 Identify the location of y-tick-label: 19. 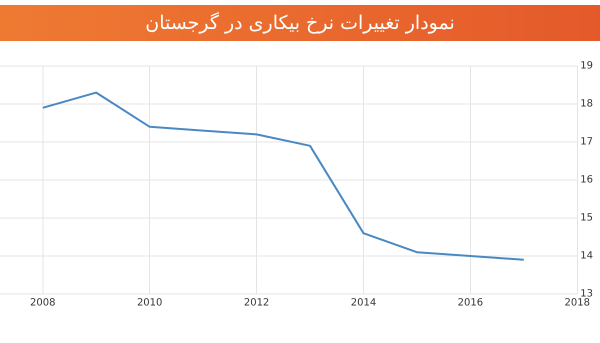
(587, 66).